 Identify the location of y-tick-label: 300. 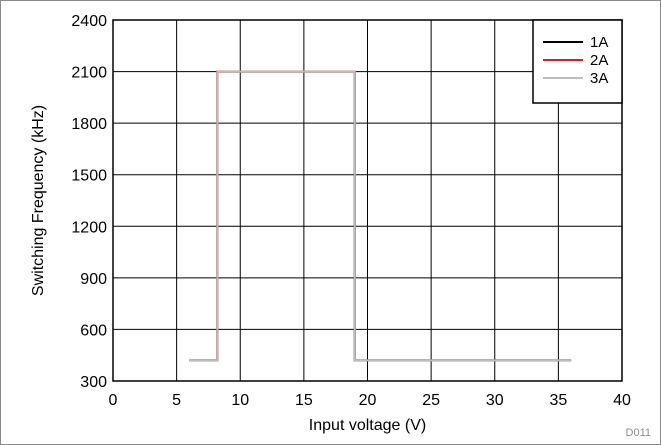
(93, 382).